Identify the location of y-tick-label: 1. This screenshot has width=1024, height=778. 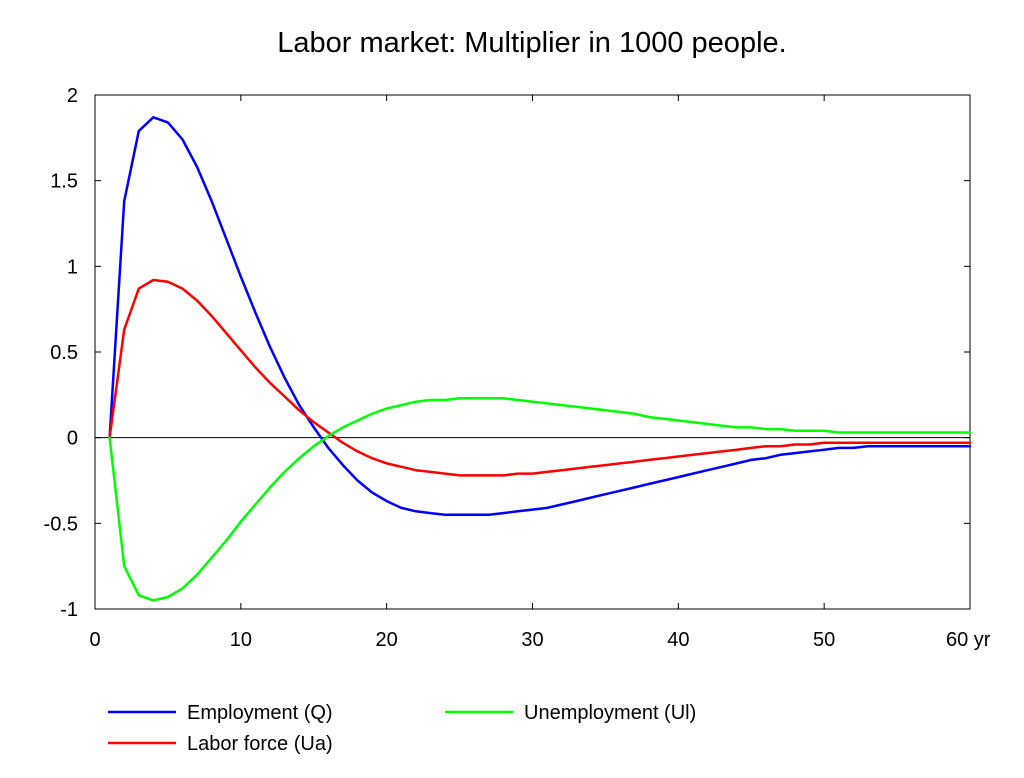
(72, 267).